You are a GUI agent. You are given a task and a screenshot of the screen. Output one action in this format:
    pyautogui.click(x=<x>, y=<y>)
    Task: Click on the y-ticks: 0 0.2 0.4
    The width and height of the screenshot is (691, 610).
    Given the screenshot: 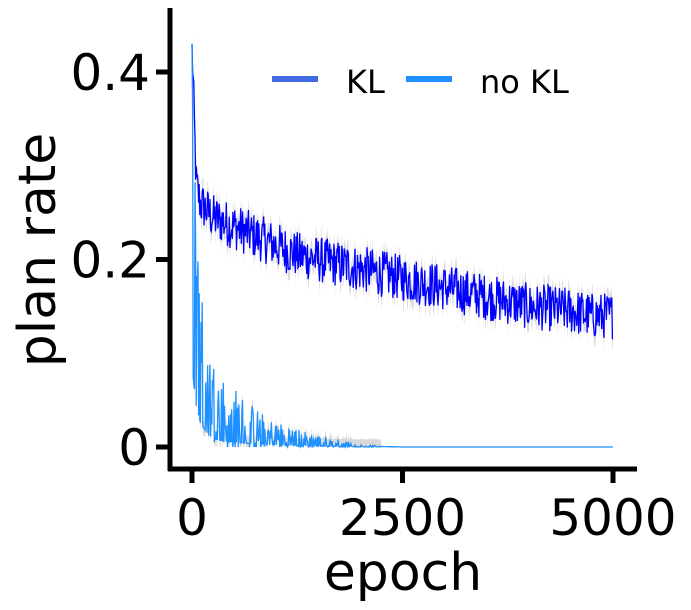 What is the action you would take?
    pyautogui.click(x=120, y=260)
    